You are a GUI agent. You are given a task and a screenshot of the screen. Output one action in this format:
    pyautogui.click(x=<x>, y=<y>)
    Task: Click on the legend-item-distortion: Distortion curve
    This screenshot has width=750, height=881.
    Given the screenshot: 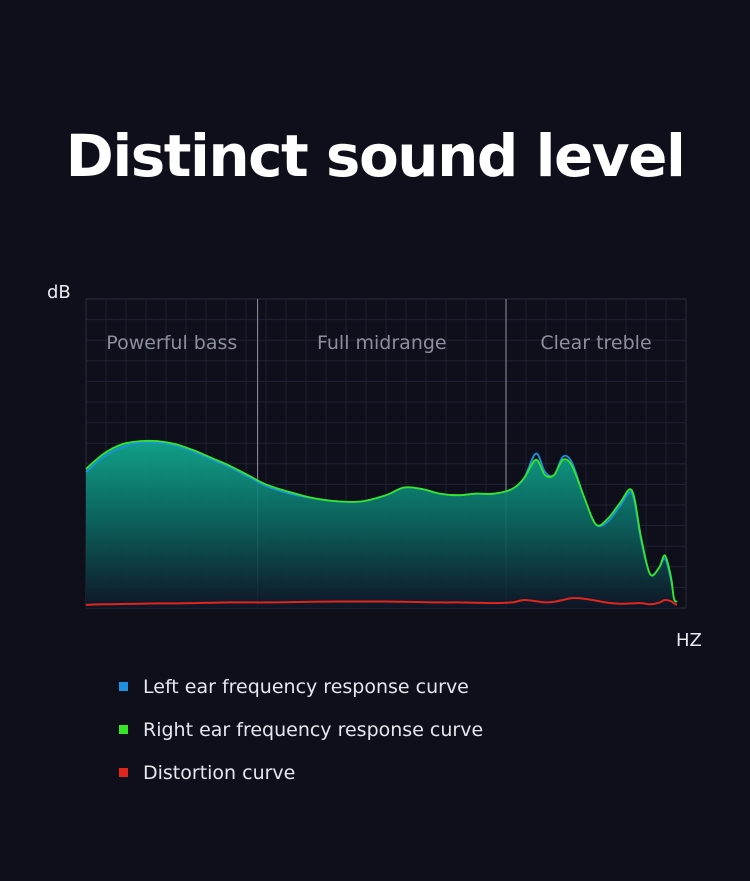 What is the action you would take?
    pyautogui.click(x=301, y=772)
    